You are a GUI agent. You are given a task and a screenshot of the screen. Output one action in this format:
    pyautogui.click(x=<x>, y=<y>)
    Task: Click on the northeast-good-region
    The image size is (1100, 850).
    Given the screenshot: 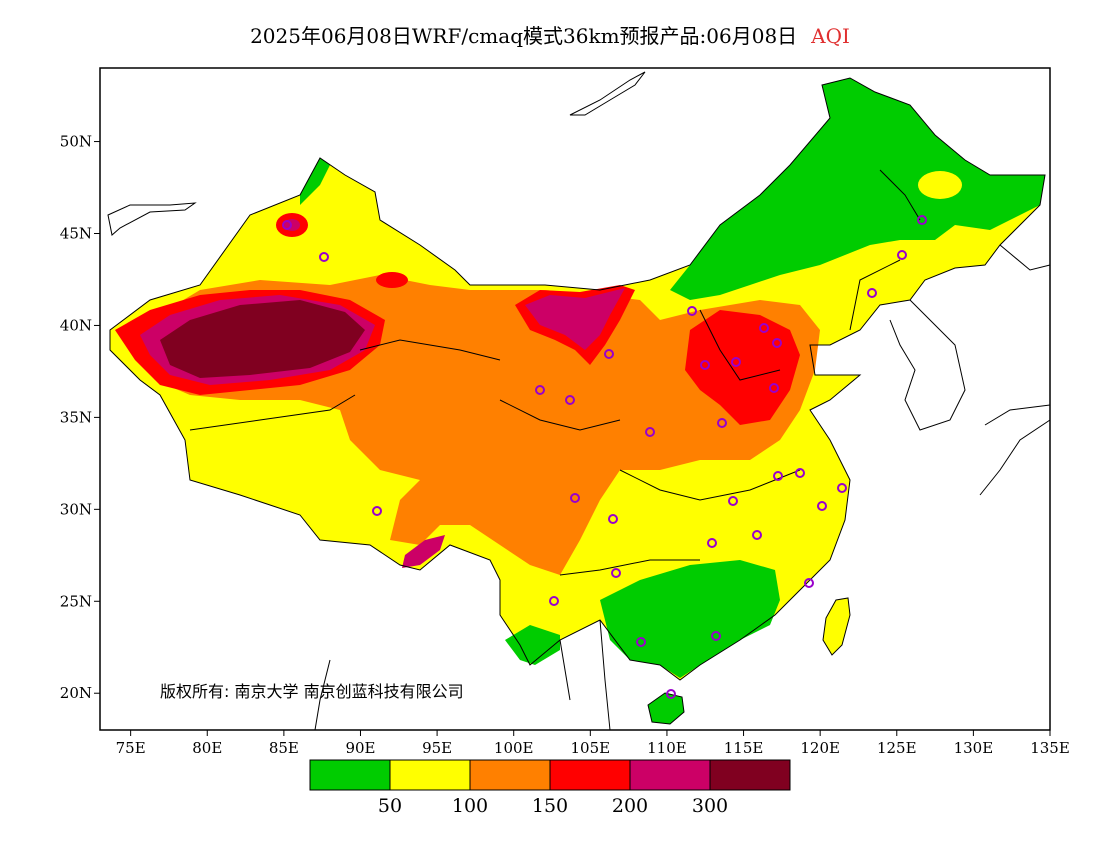 What is the action you would take?
    pyautogui.click(x=857, y=189)
    